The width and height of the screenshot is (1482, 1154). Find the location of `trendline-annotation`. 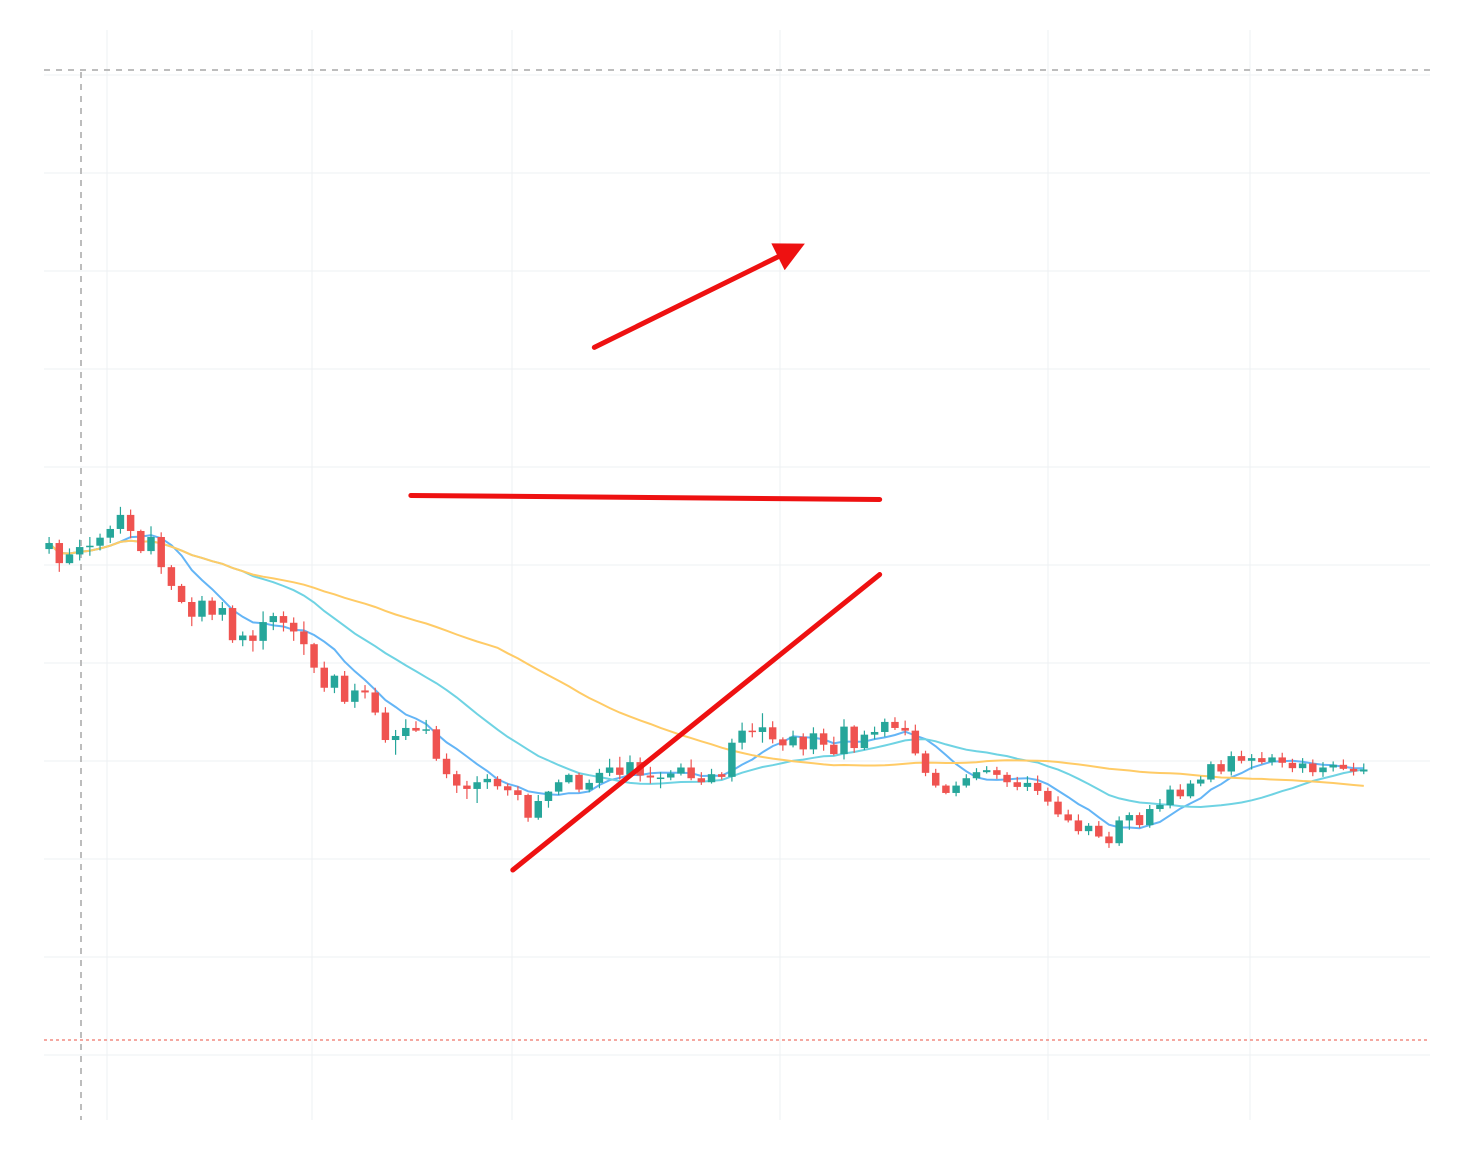

trendline-annotation is located at coordinates (696, 722).